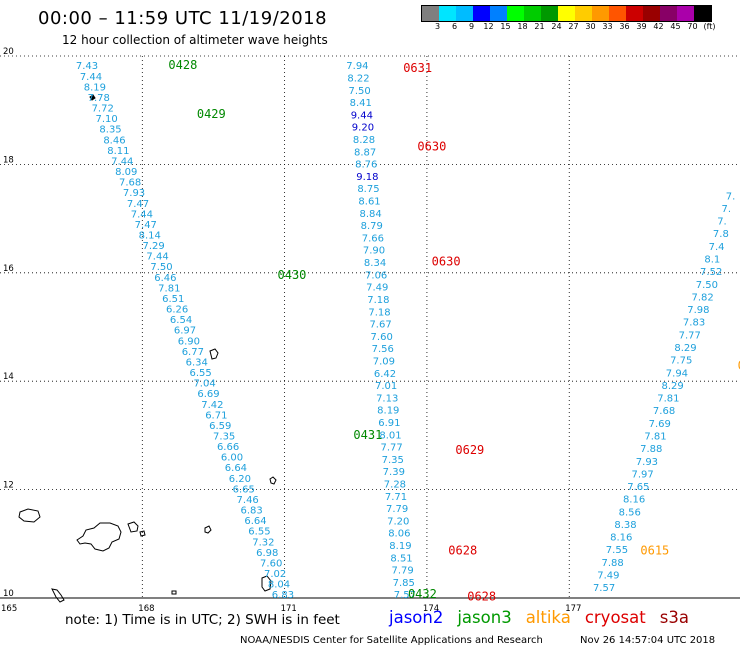 This screenshot has height=650, width=740. What do you see at coordinates (651, 449) in the screenshot?
I see `wave-height-value: 7.88` at bounding box center [651, 449].